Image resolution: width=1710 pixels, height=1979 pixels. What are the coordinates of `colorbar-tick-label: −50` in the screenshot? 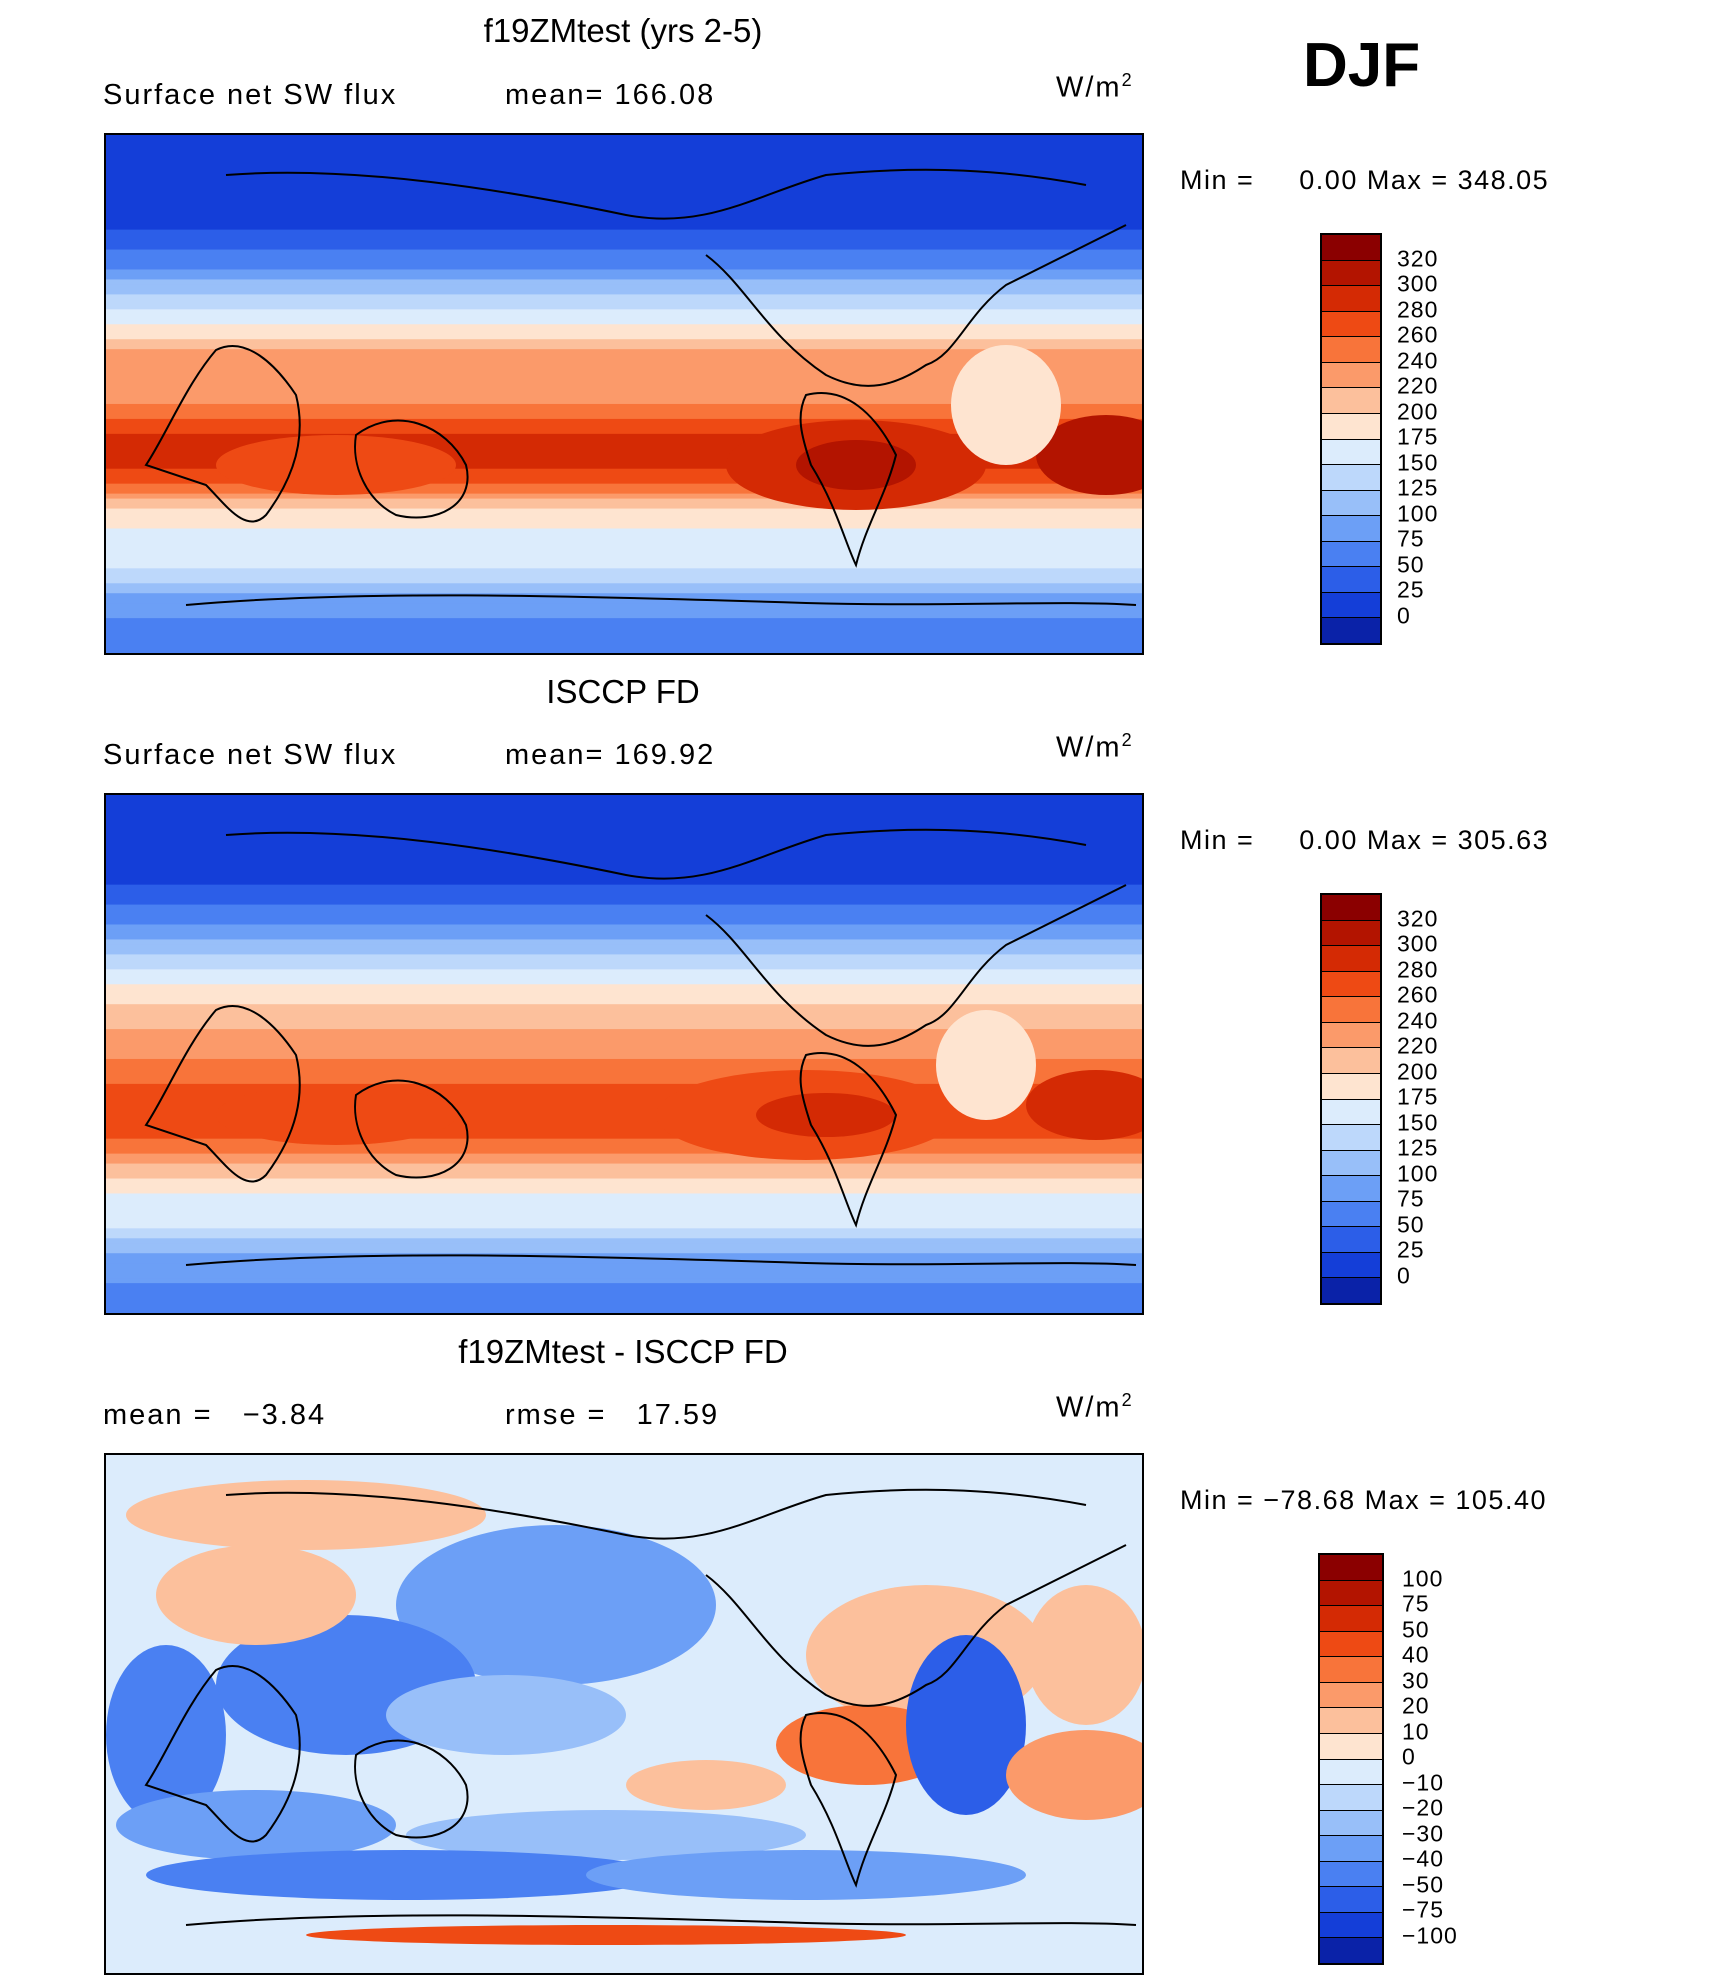 It's located at (1423, 1884).